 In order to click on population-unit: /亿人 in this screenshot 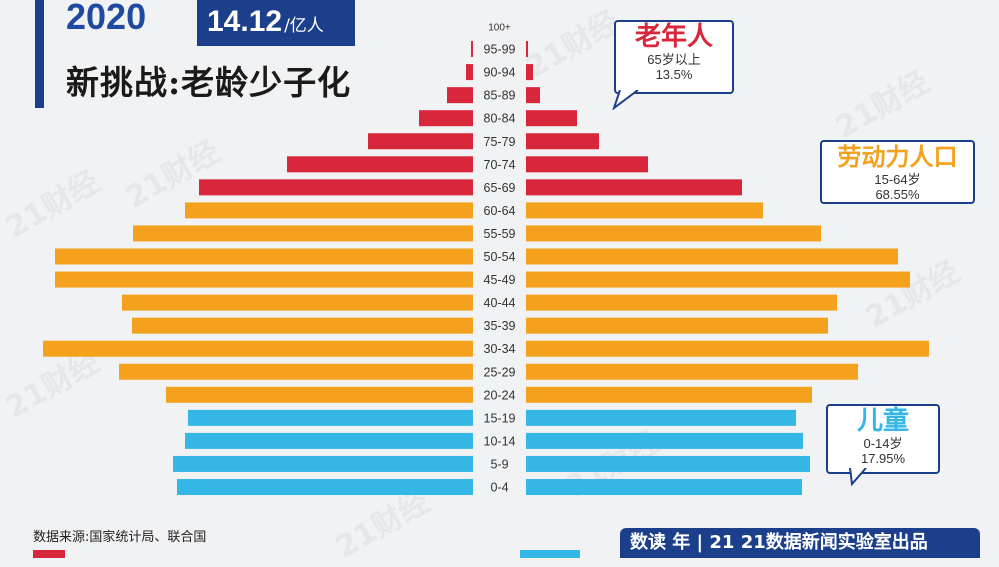, I will do `click(304, 26)`.